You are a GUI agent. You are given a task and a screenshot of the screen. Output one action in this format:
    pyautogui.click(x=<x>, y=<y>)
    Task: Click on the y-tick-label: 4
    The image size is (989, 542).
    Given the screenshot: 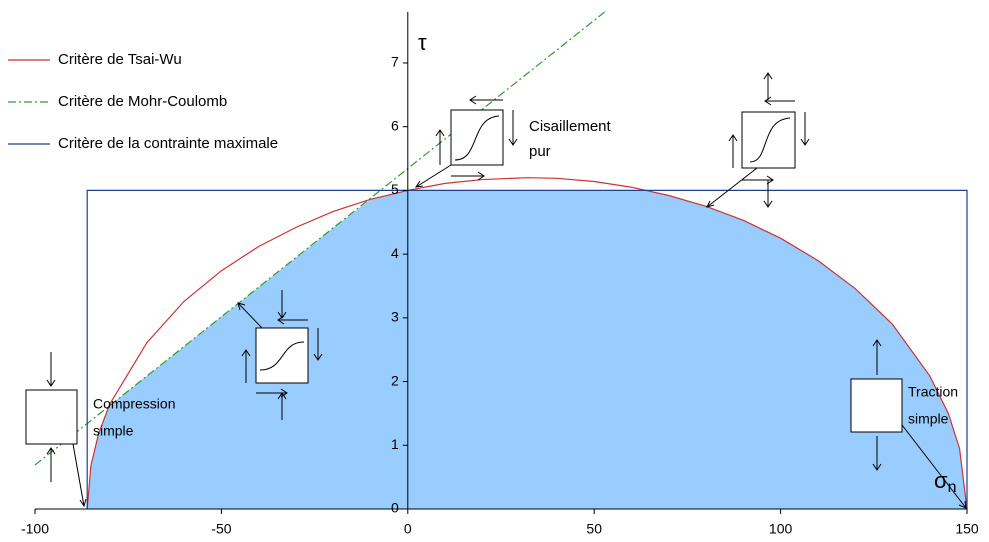 What is the action you would take?
    pyautogui.click(x=395, y=253)
    